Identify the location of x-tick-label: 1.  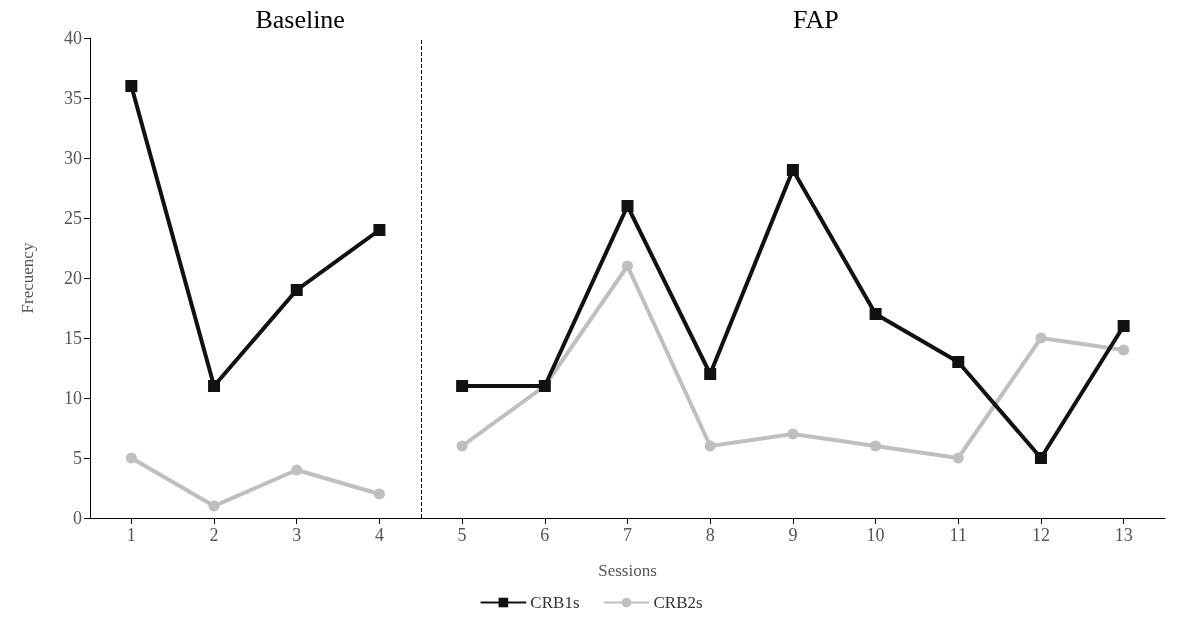
(131, 535).